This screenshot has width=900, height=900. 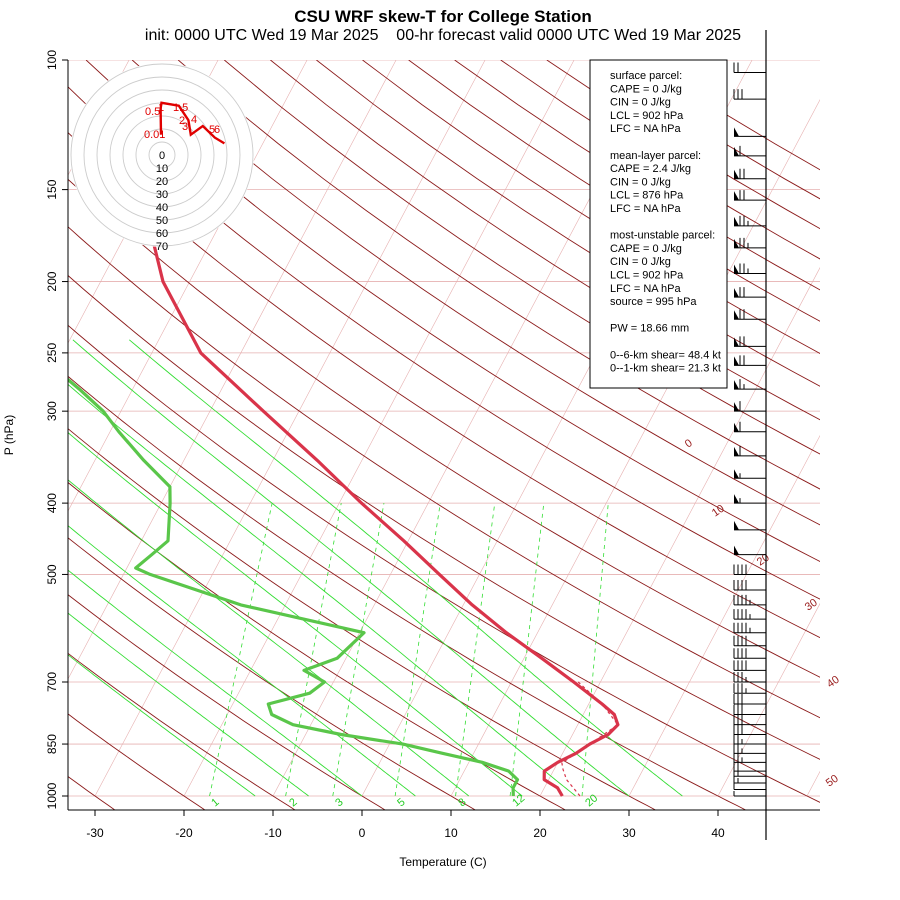 I want to click on hodograph-ring-label: 10, so click(x=162, y=169).